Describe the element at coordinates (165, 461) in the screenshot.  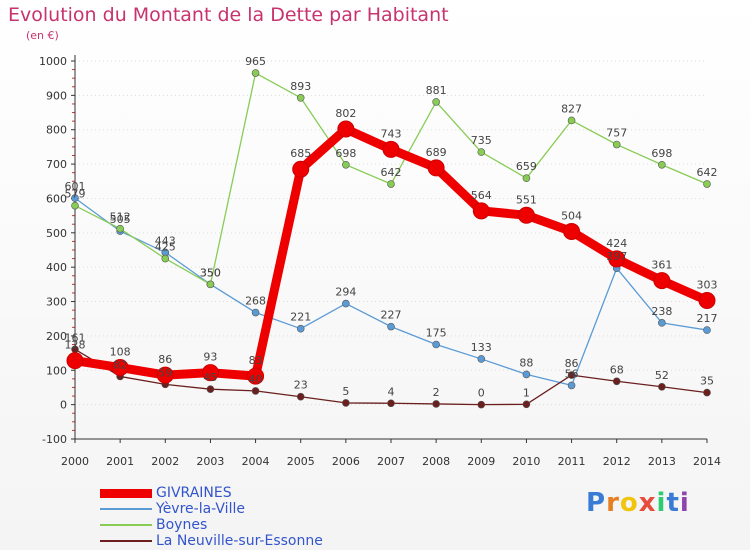
I see `x-tick-label: 2002` at that location.